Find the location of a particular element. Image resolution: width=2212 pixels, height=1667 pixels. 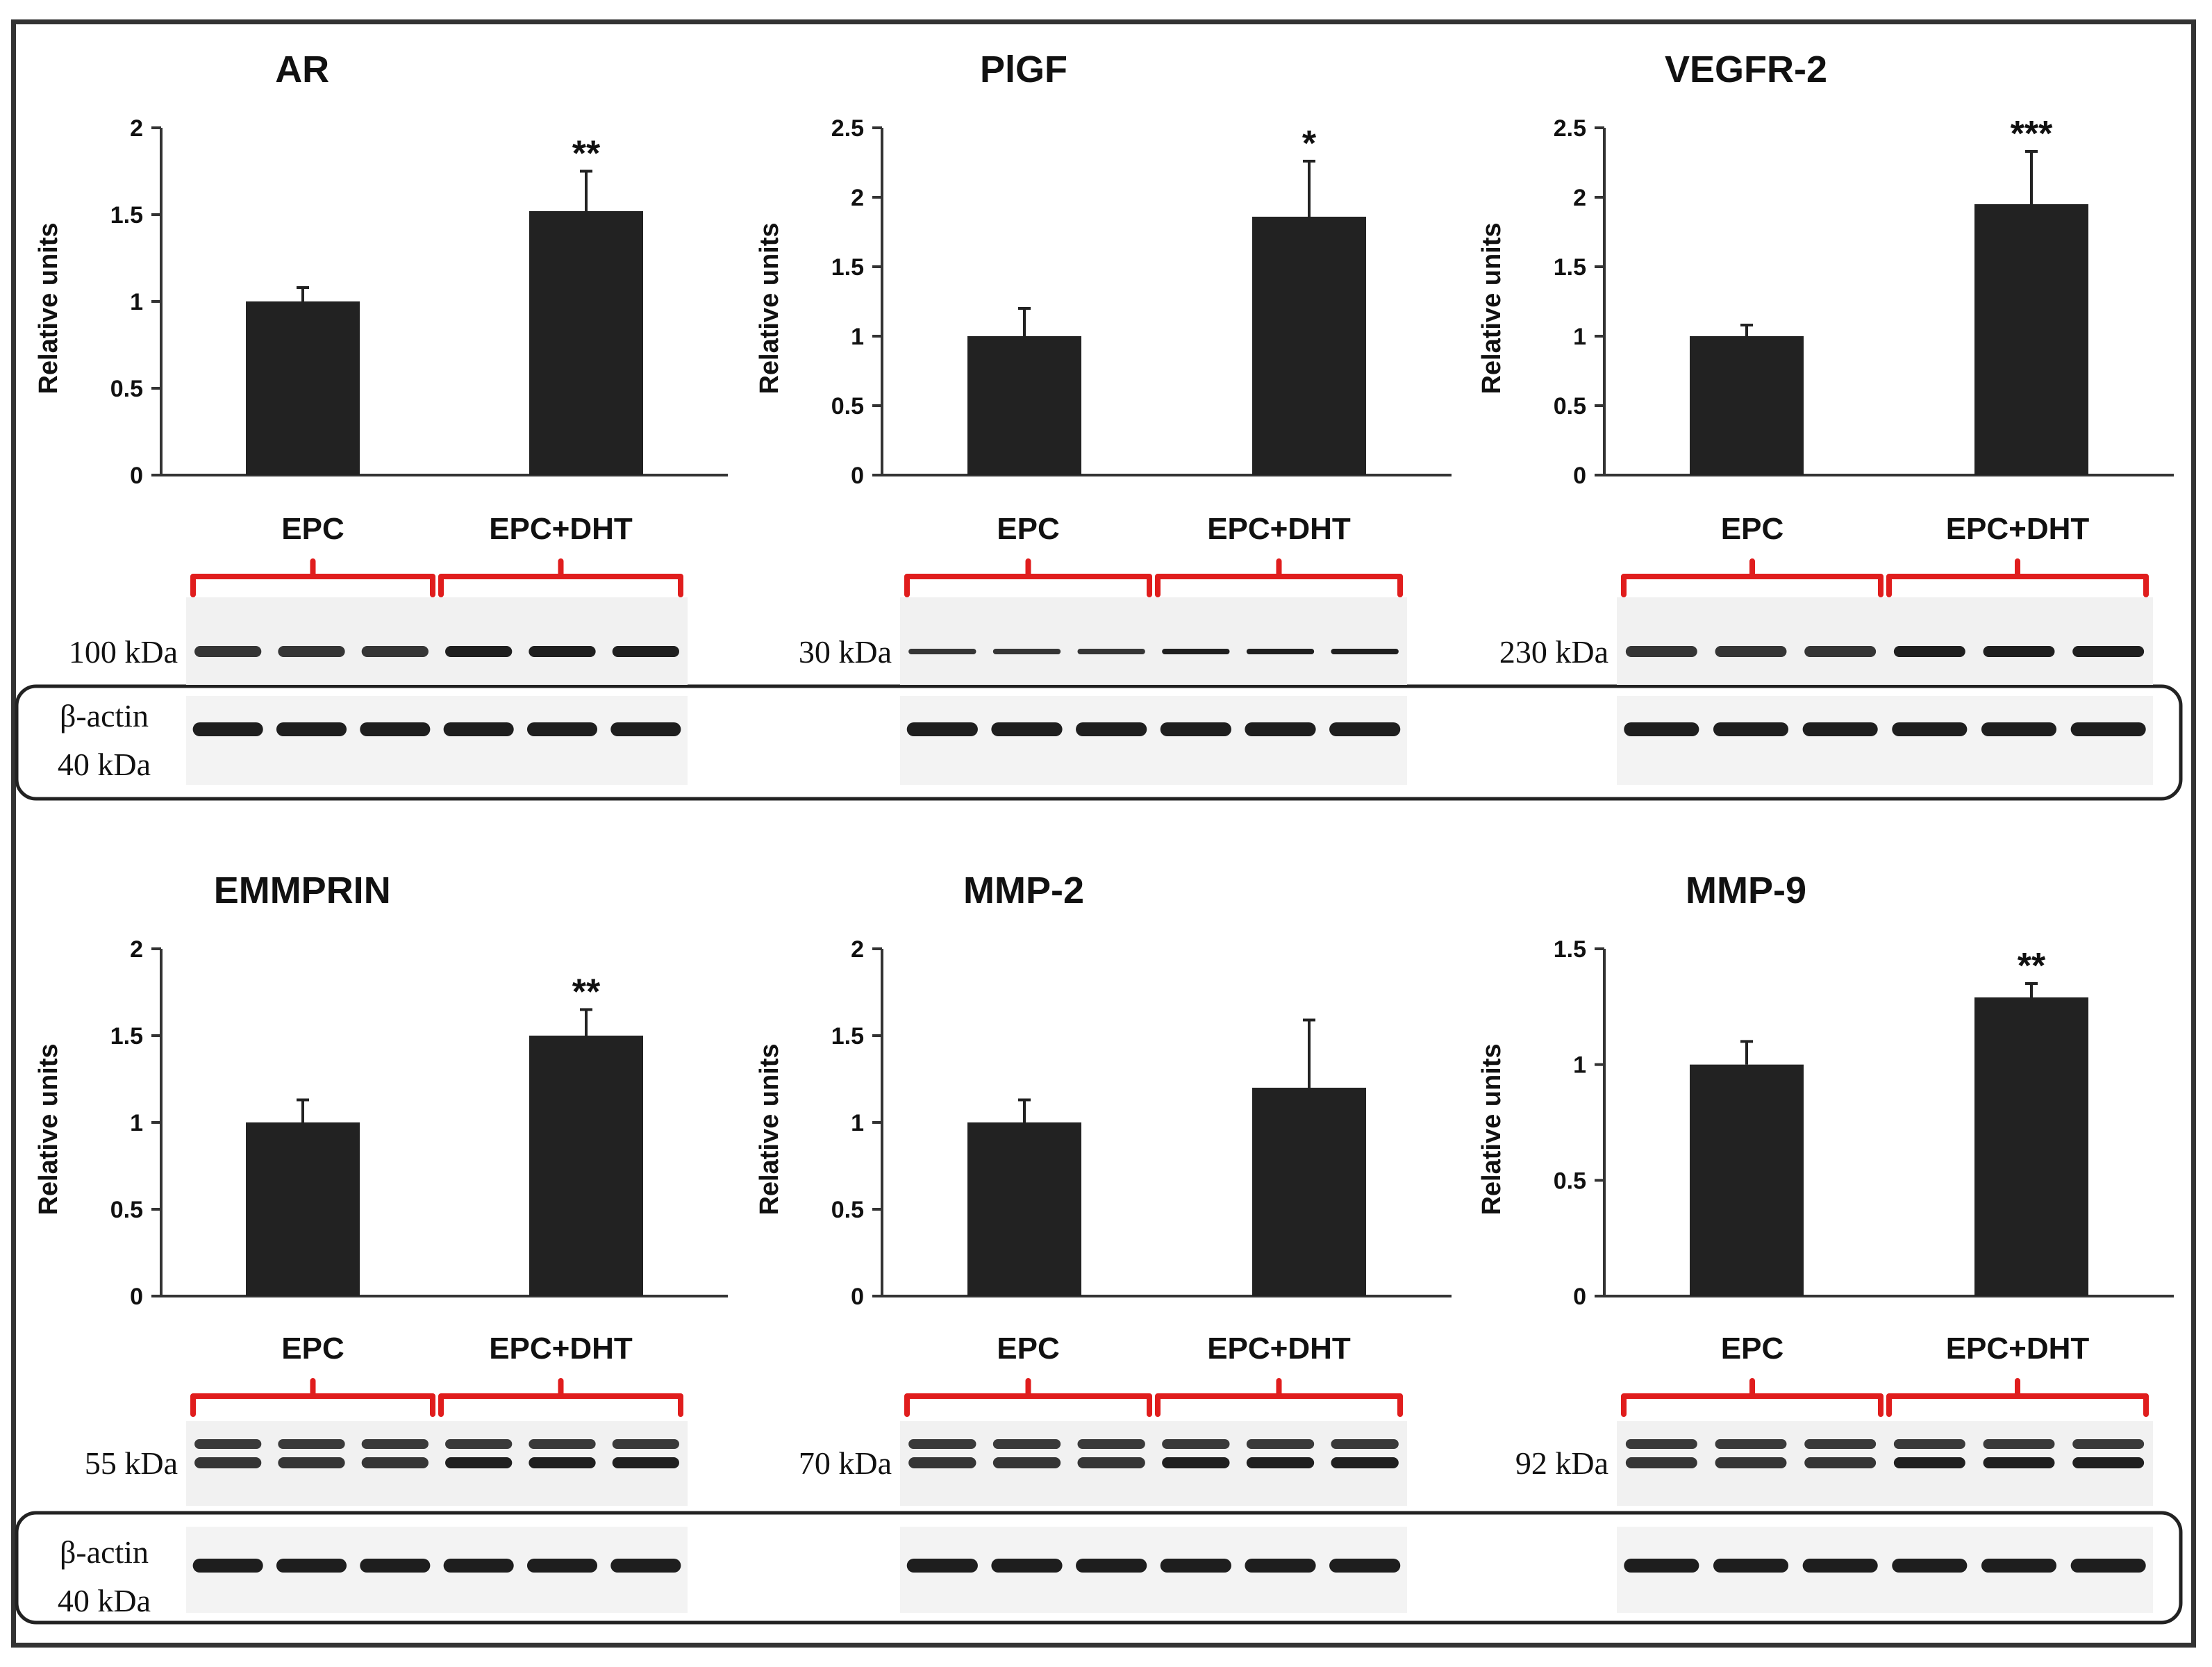

blot-size-label: 30 kDa is located at coordinates (845, 652).